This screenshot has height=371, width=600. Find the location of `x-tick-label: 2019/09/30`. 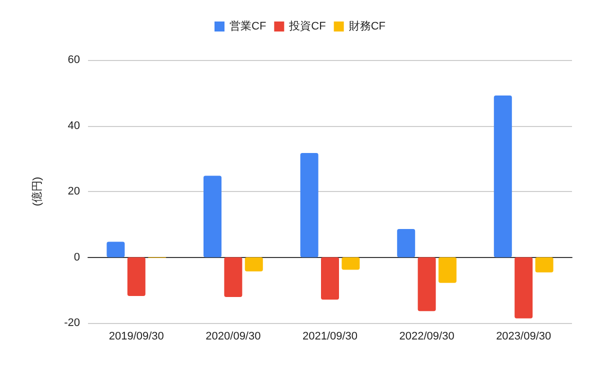

x-tick-label: 2019/09/30 is located at coordinates (136, 336).